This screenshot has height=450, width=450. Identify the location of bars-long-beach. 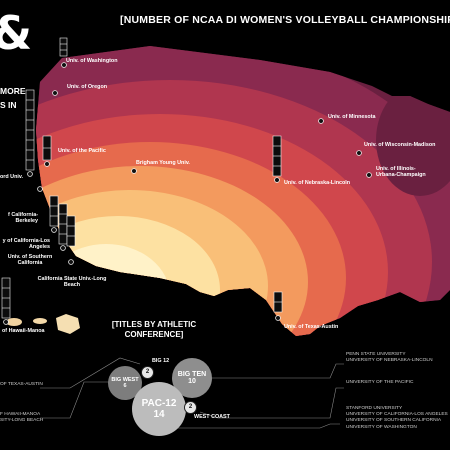
(71, 231).